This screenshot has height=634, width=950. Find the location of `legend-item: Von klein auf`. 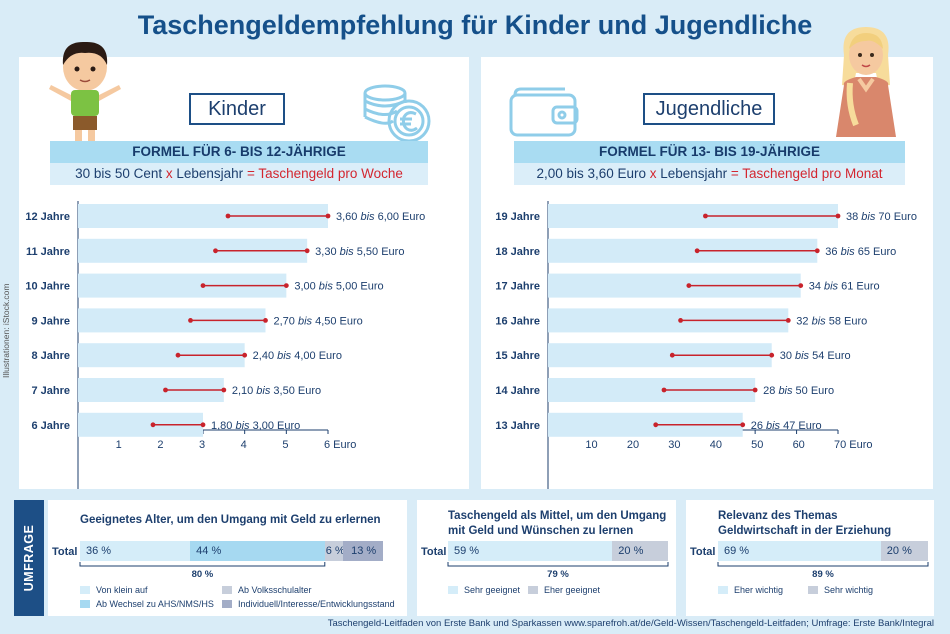

legend-item: Von klein auf is located at coordinates (114, 590).